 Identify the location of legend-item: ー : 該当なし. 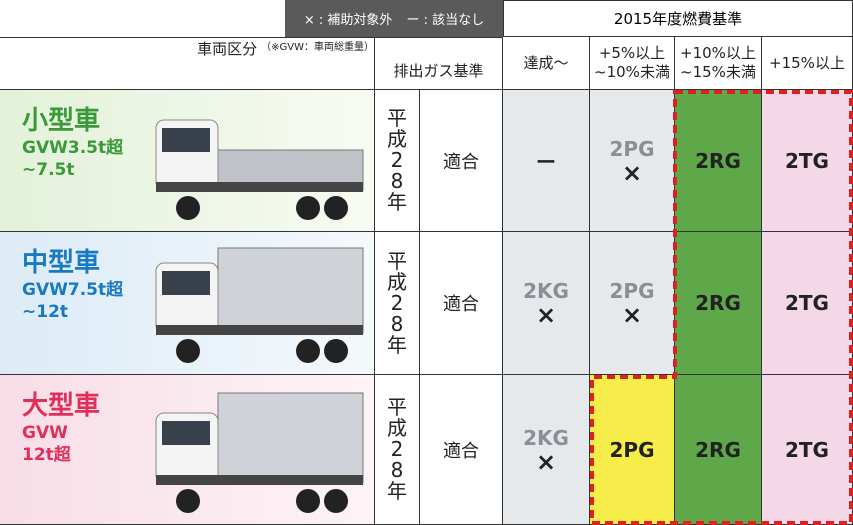
(445, 20).